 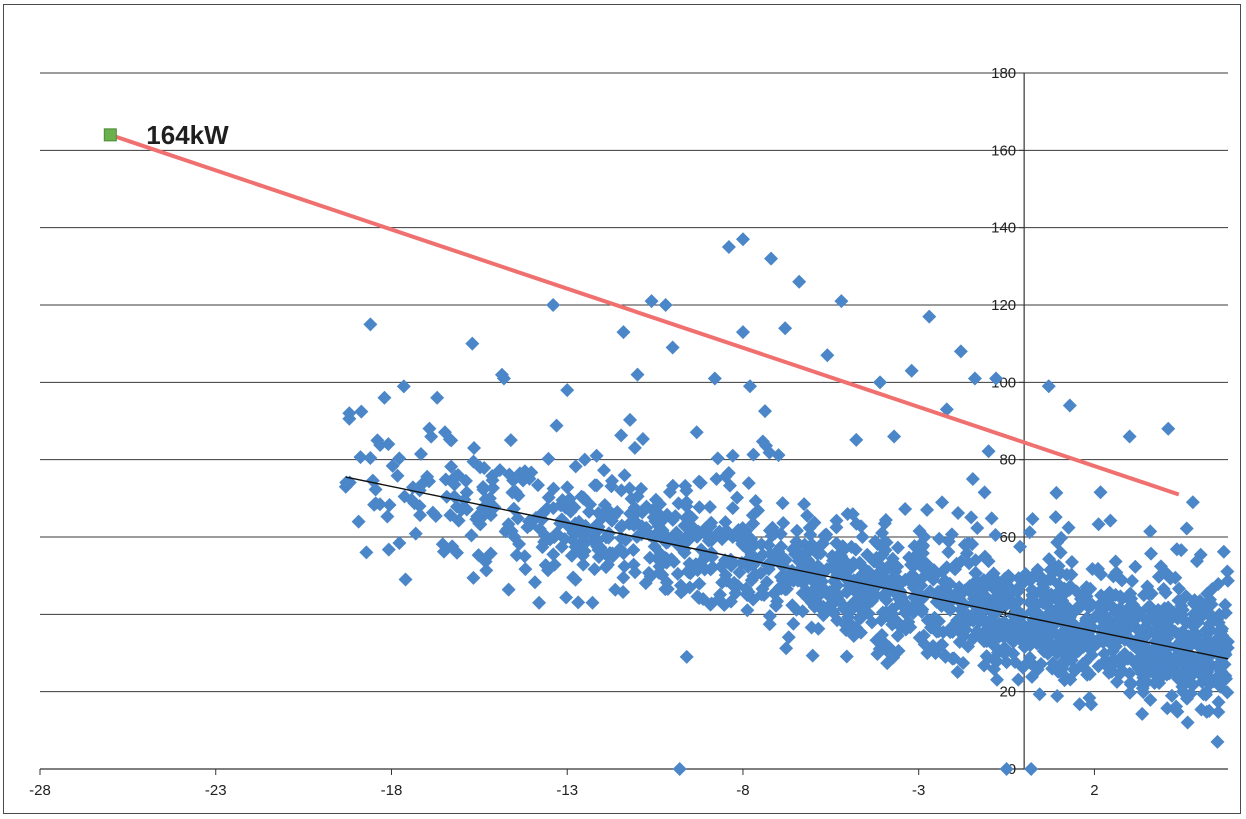 What do you see at coordinates (187, 135) in the screenshot?
I see `peak-label: 164kW` at bounding box center [187, 135].